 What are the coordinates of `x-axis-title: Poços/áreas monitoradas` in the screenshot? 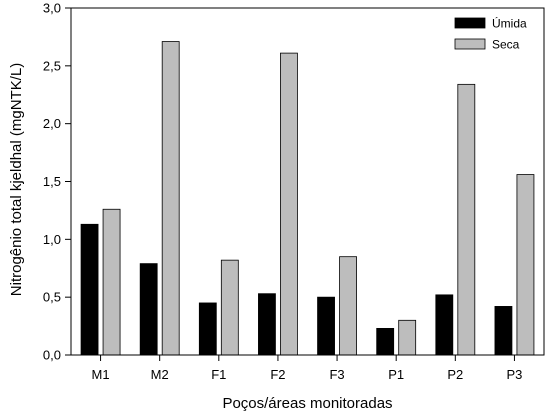 It's located at (307, 403).